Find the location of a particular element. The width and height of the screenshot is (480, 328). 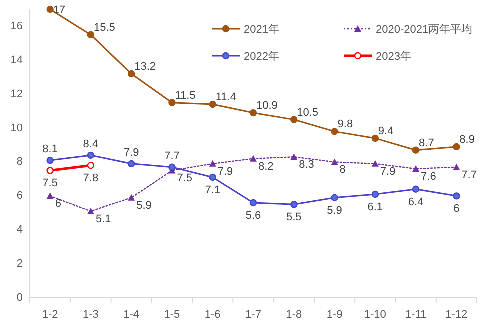

x-tick-label: 1-6 is located at coordinates (212, 315).